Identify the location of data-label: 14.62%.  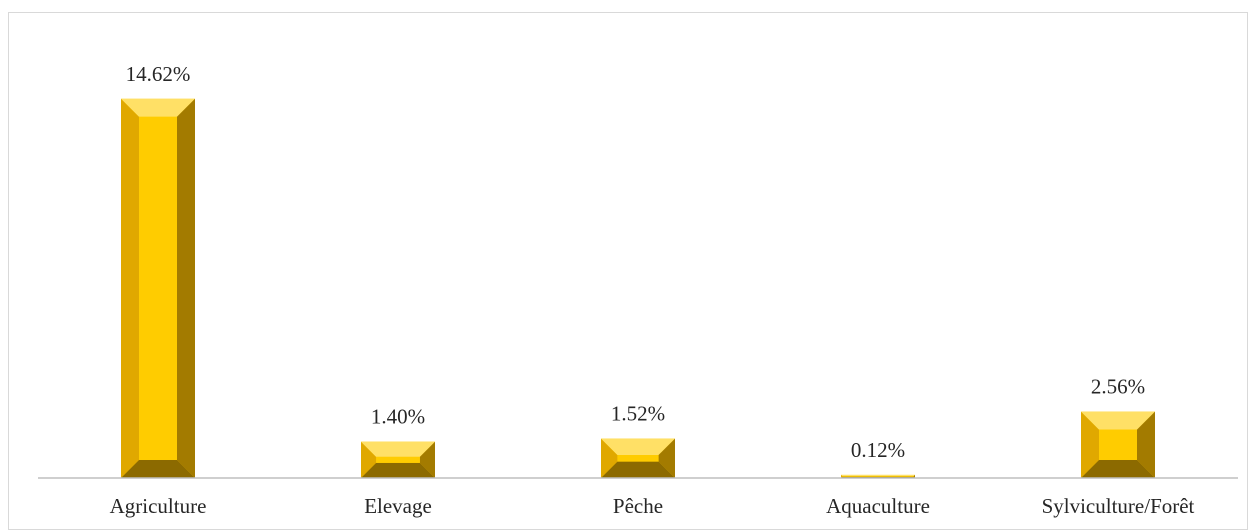
(158, 74).